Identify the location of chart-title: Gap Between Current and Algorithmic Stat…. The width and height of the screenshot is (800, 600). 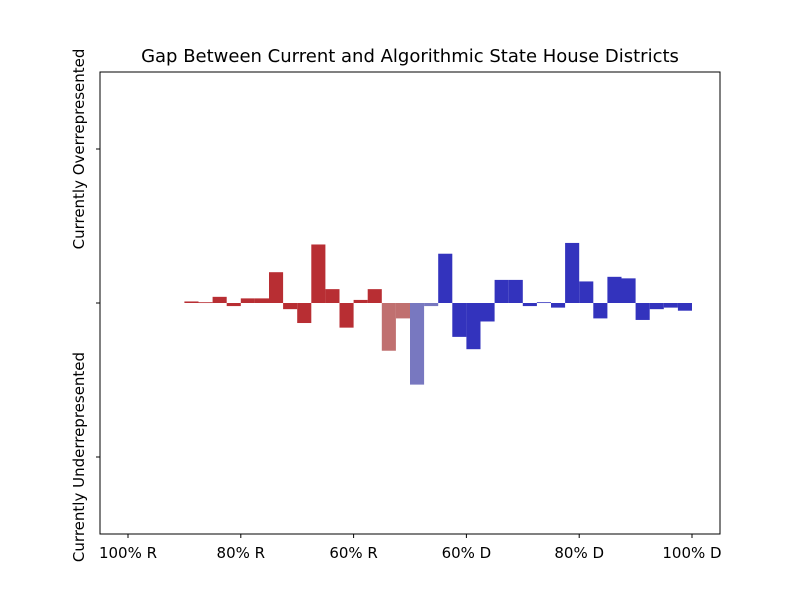
(410, 56).